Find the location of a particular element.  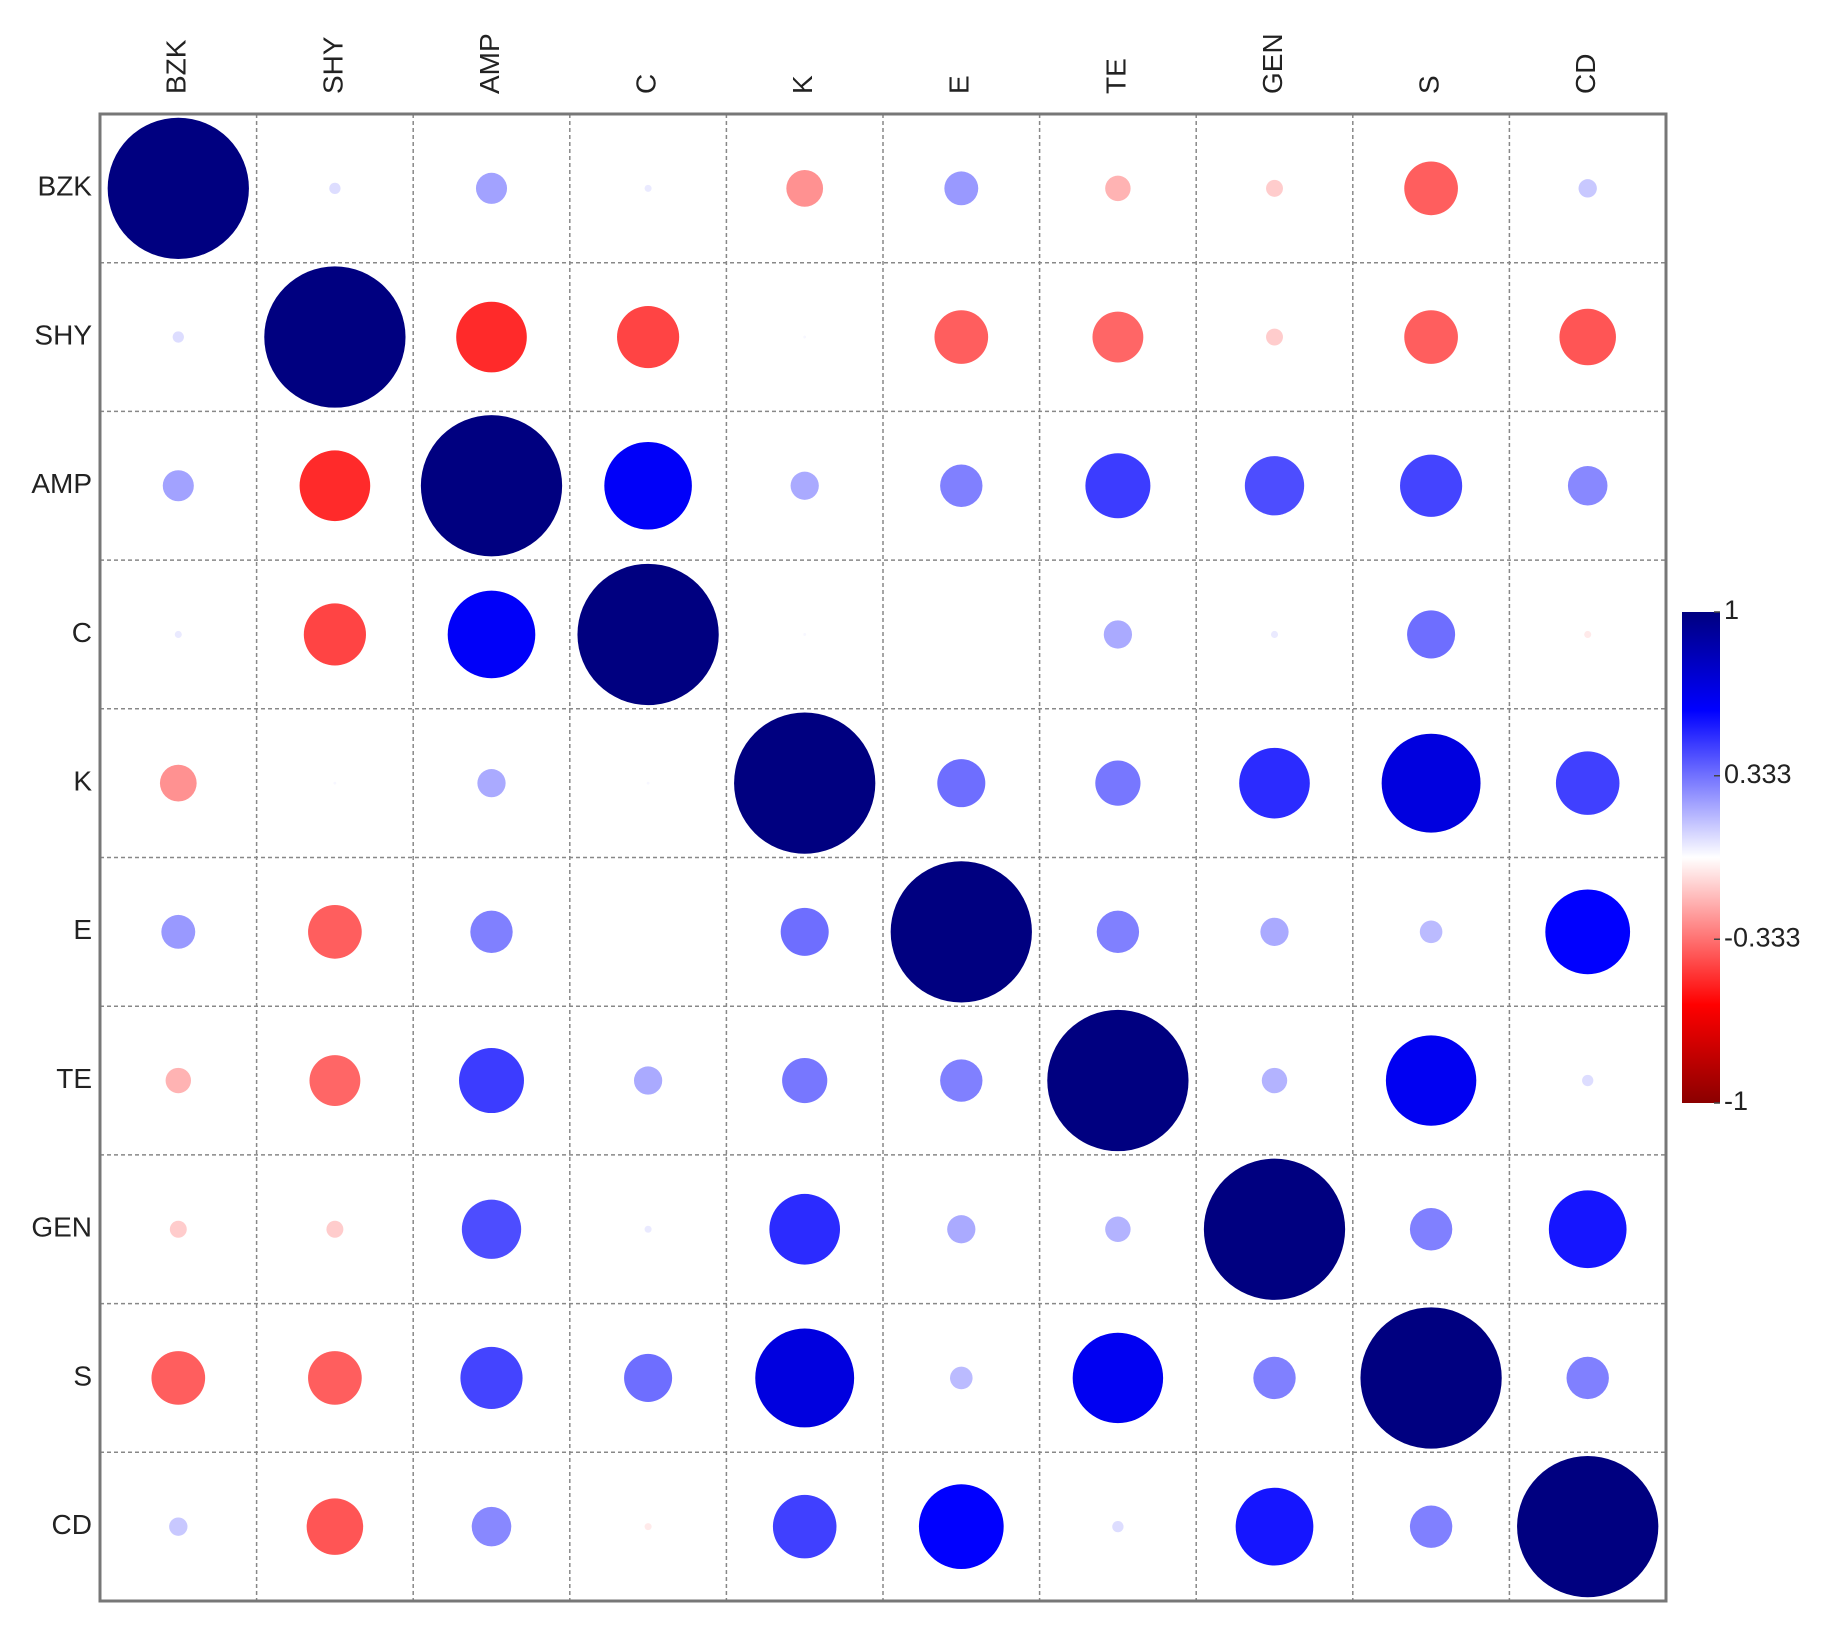

row-label: BZK is located at coordinates (65, 186).